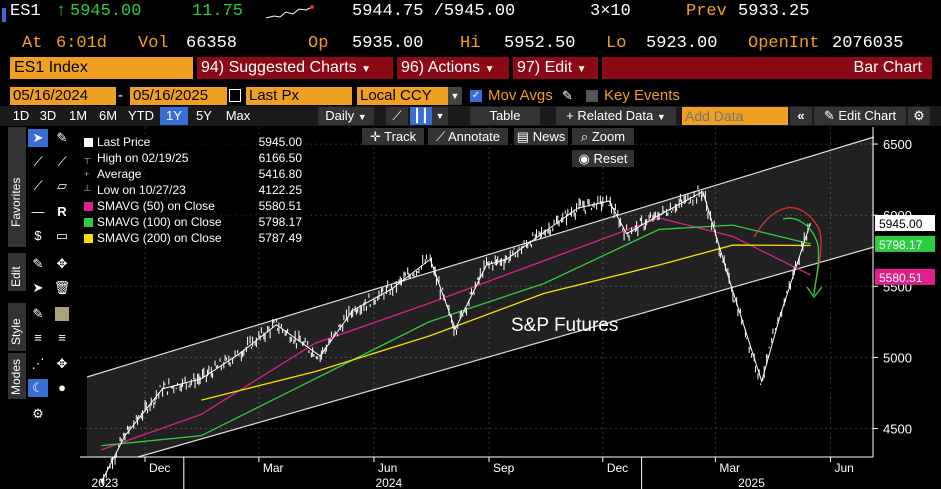 Image resolution: width=941 pixels, height=489 pixels. I want to click on news-button: ▤ News, so click(541, 136).